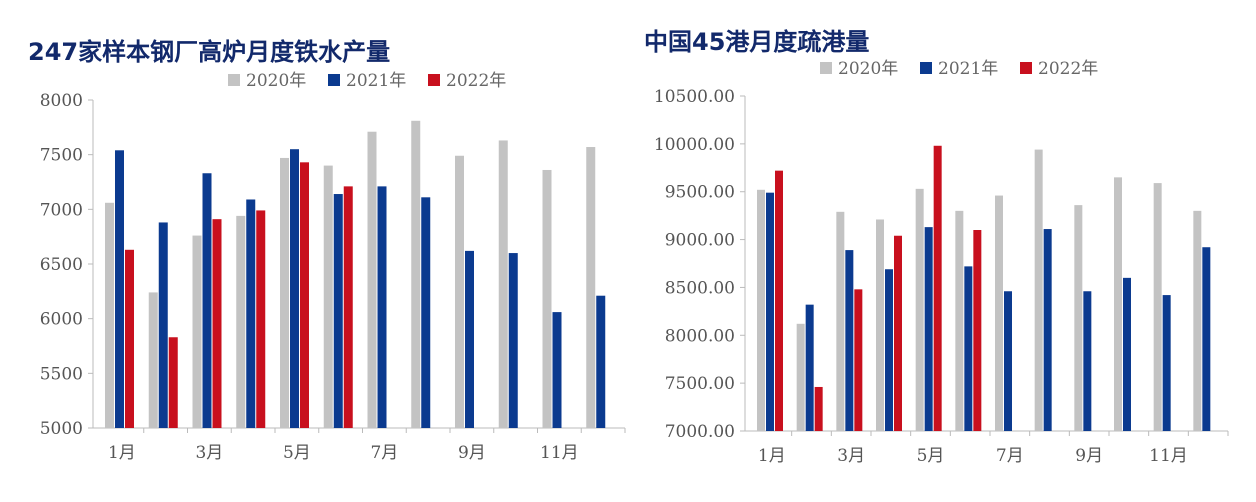 The height and width of the screenshot is (502, 1256). What do you see at coordinates (700, 432) in the screenshot?
I see `y-tick-label: 7000.00` at bounding box center [700, 432].